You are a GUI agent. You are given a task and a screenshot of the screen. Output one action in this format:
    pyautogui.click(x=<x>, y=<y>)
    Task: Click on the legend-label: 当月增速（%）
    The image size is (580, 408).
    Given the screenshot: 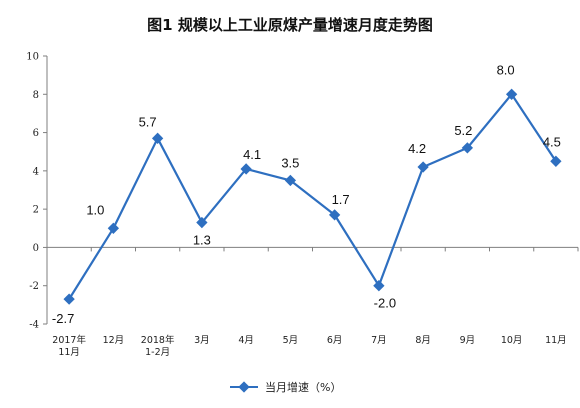 What is the action you would take?
    pyautogui.click(x=303, y=387)
    